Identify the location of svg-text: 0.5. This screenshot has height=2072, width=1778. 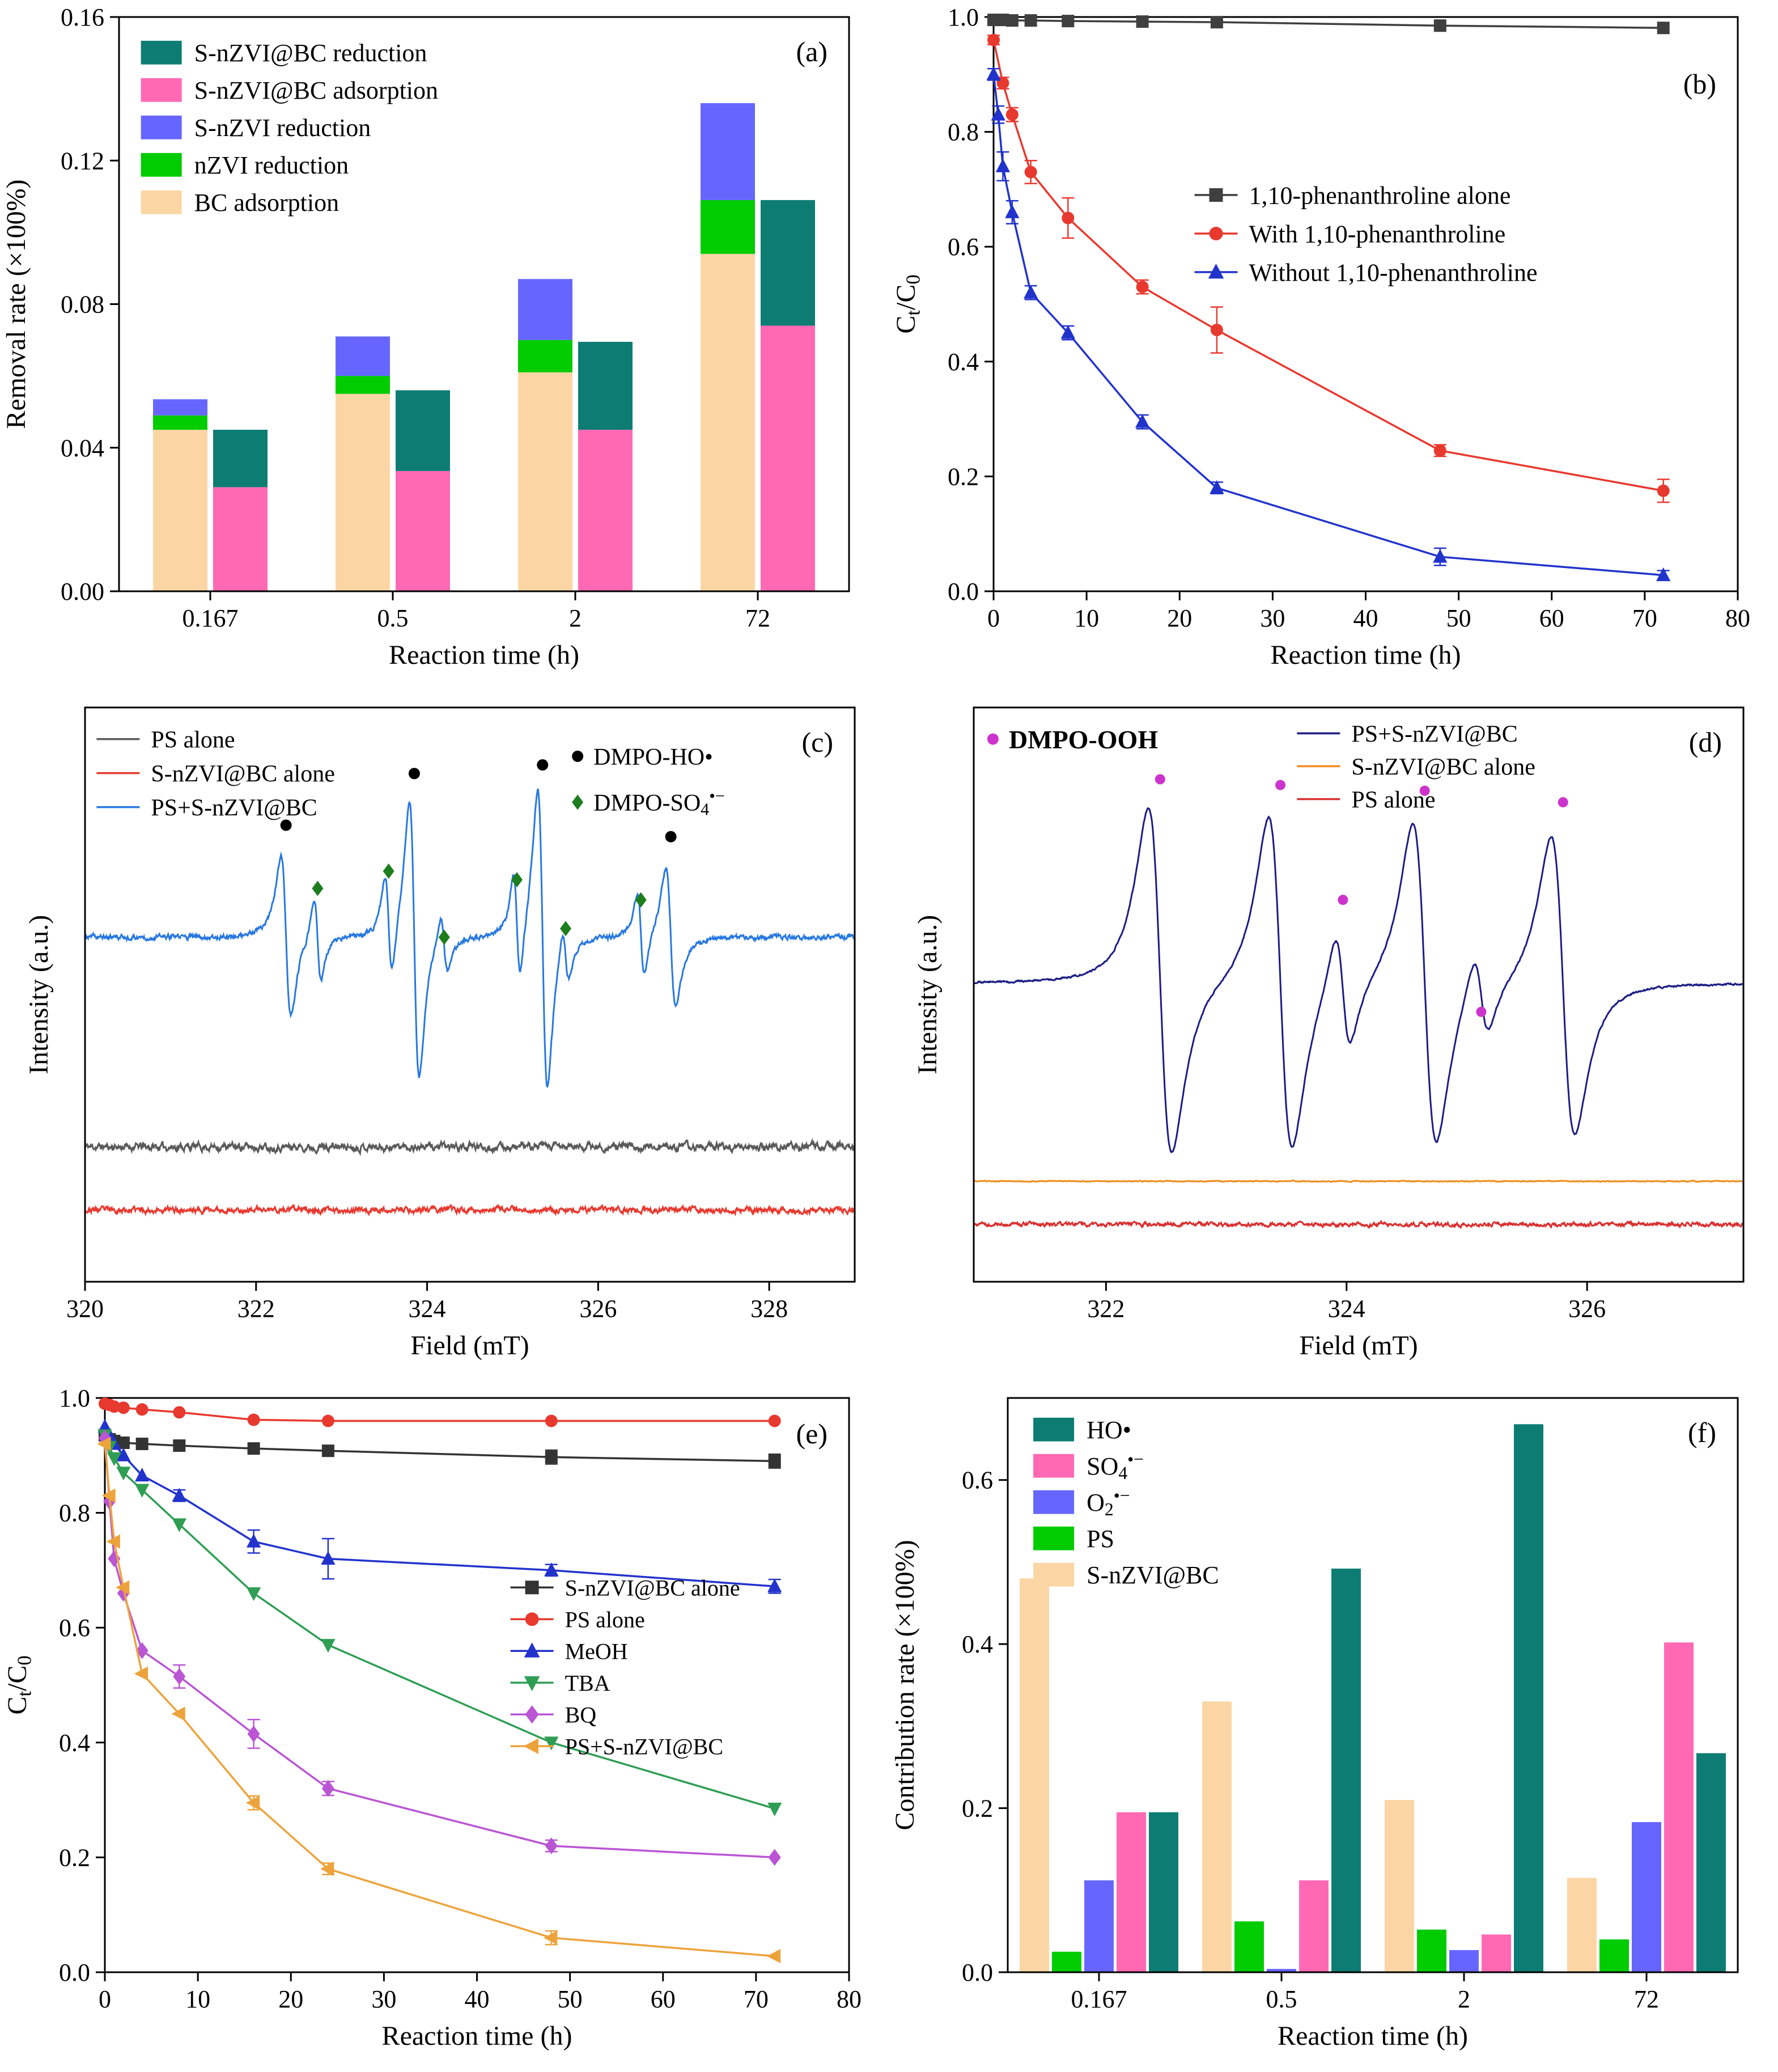
(393, 618).